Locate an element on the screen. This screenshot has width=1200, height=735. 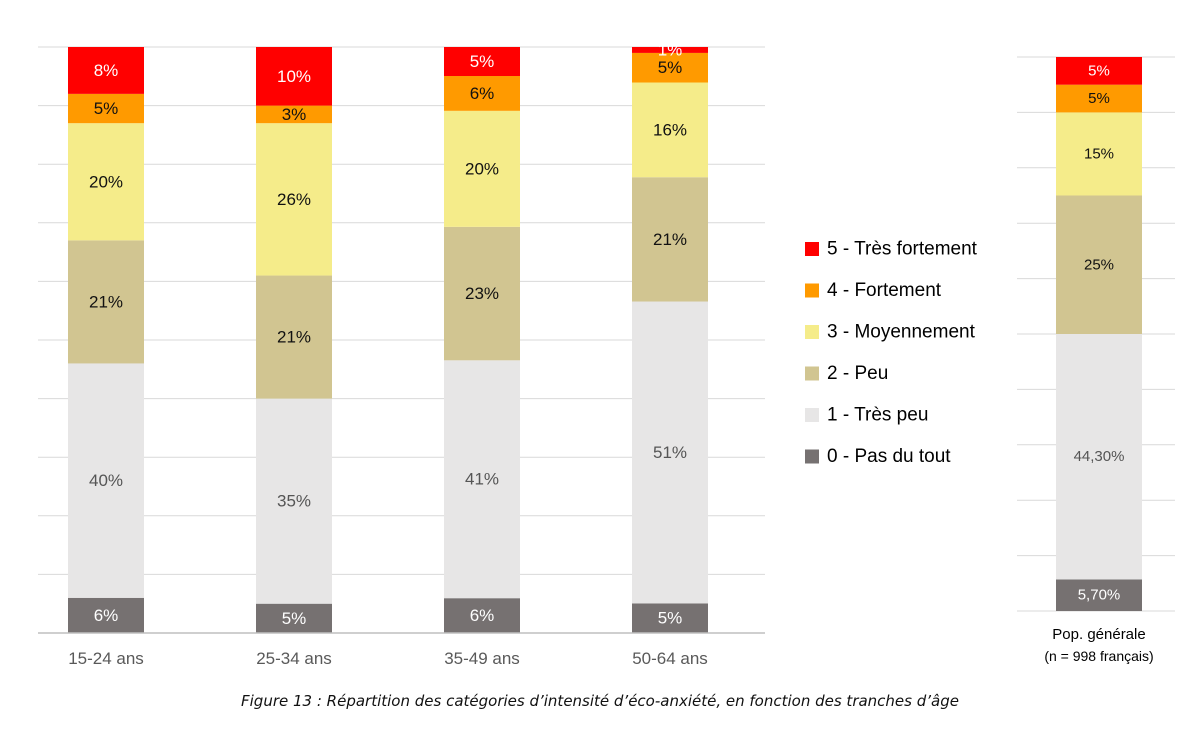
legend-label: 5 - Très fortement is located at coordinates (902, 249).